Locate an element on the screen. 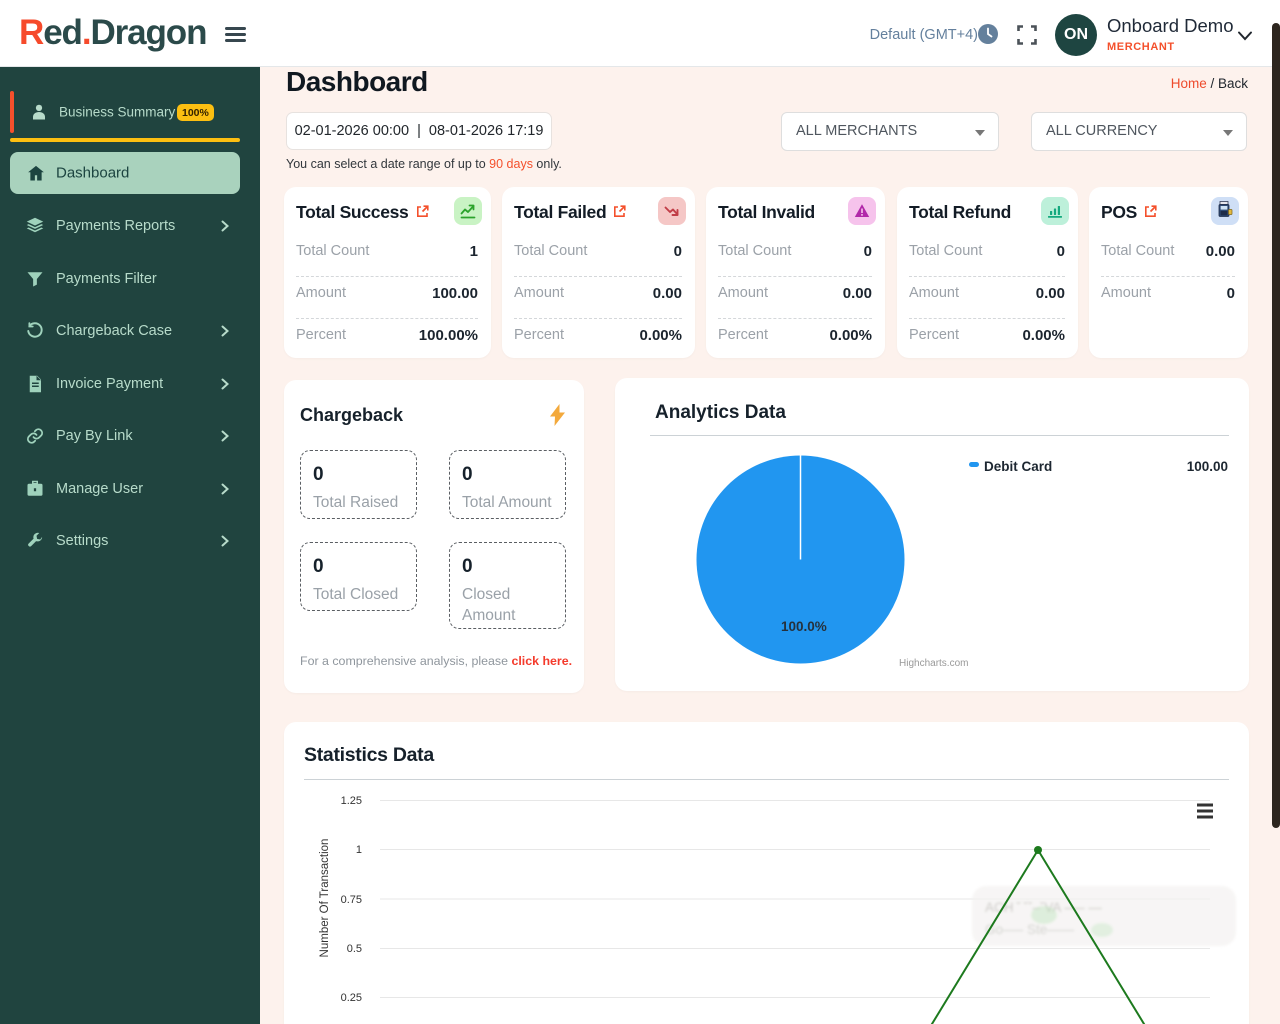 The image size is (1280, 1024). svg-text: 1 is located at coordinates (359, 850).